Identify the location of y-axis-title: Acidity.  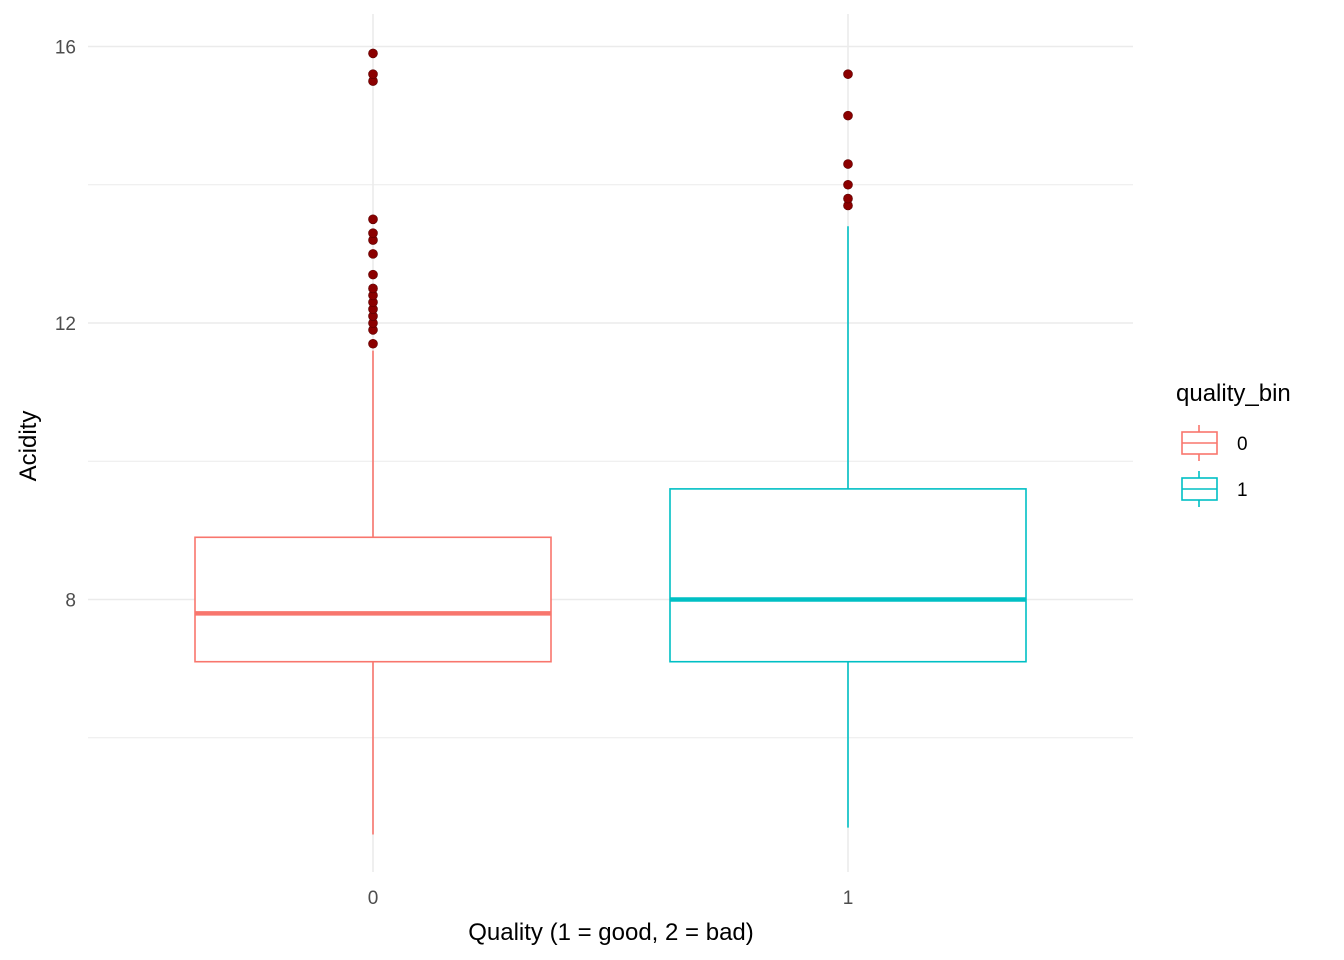
(28, 446).